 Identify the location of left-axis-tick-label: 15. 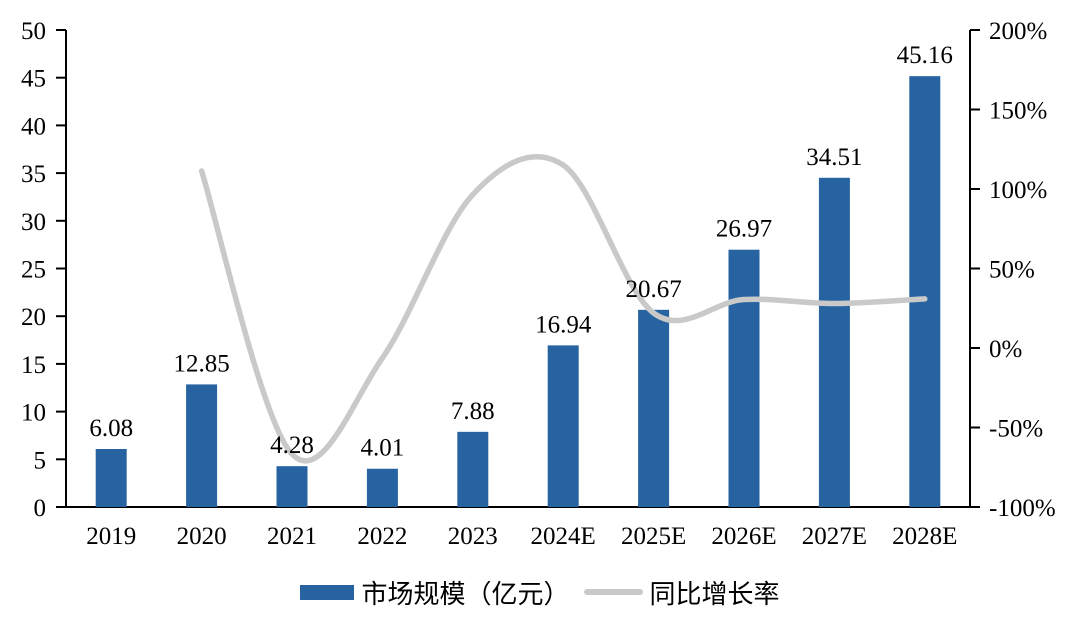
(33, 365).